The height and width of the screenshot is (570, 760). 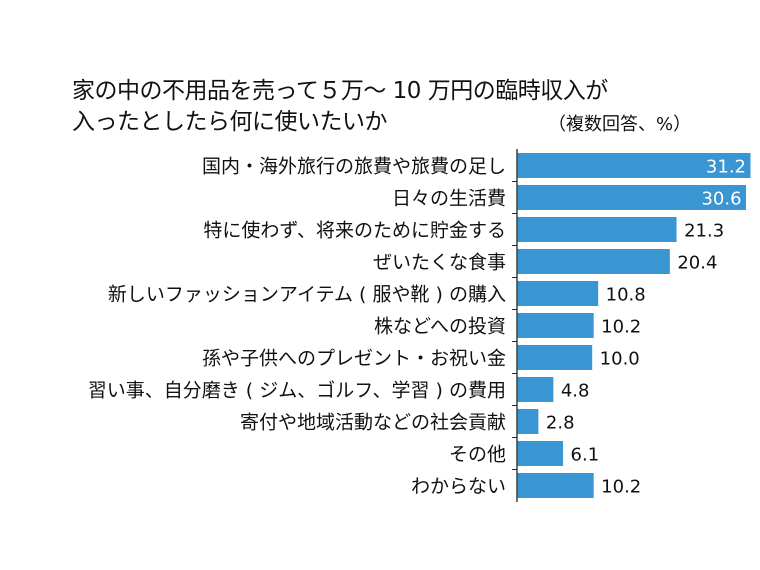 I want to click on category-label: 習い事、自分磨き ( ジム、ゴルフ、学習 ) の費用, so click(x=297, y=391).